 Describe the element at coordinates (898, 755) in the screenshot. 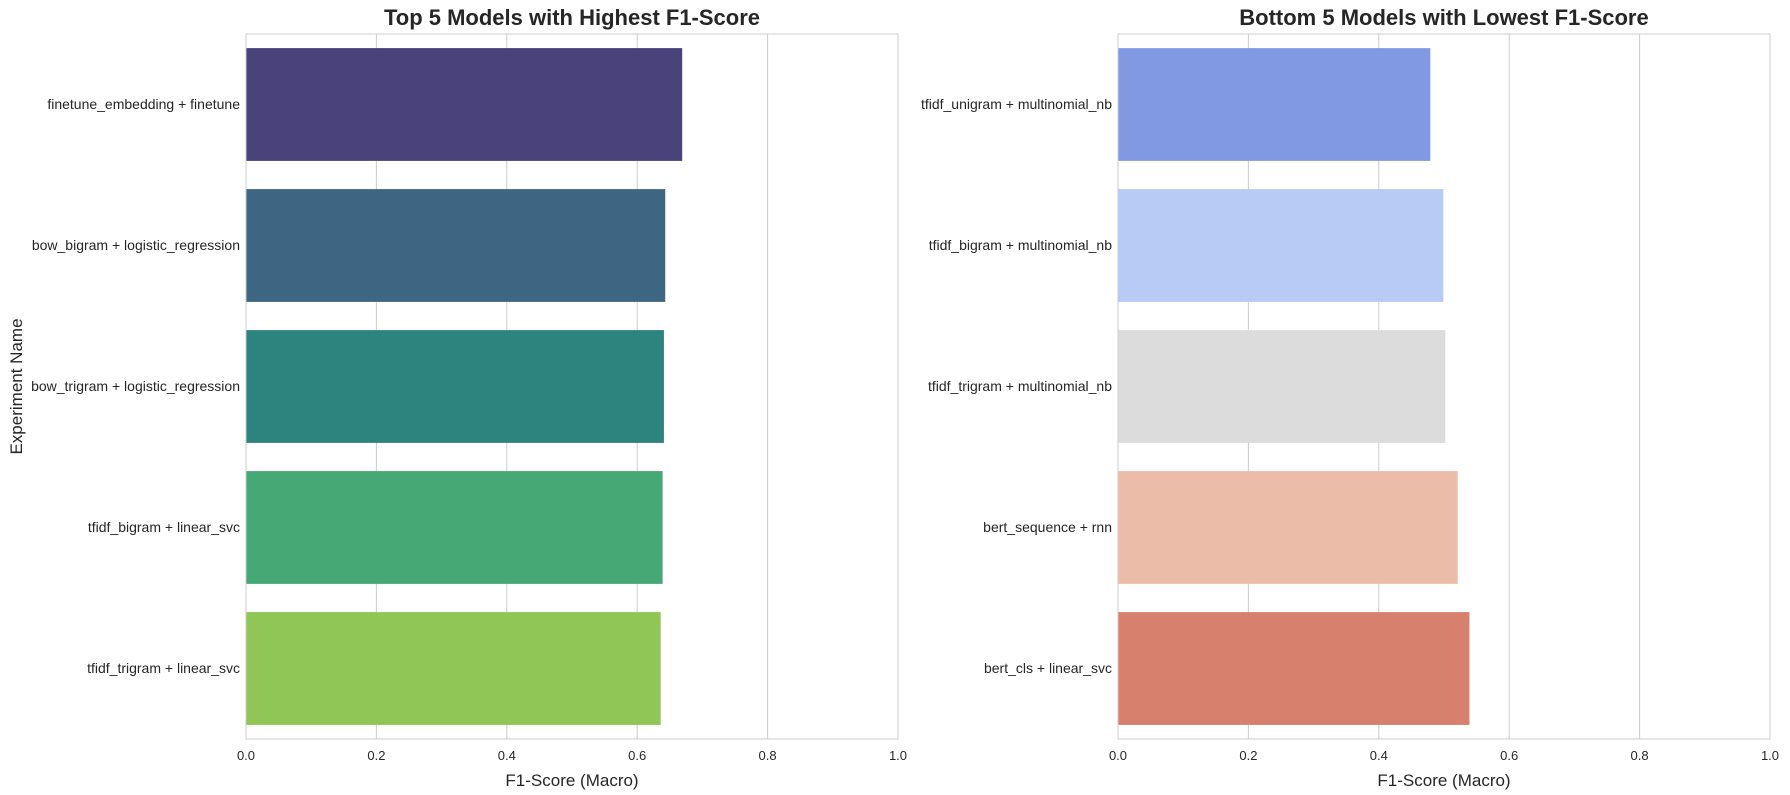

I see `top-models-x-tick-label: 1.0` at that location.